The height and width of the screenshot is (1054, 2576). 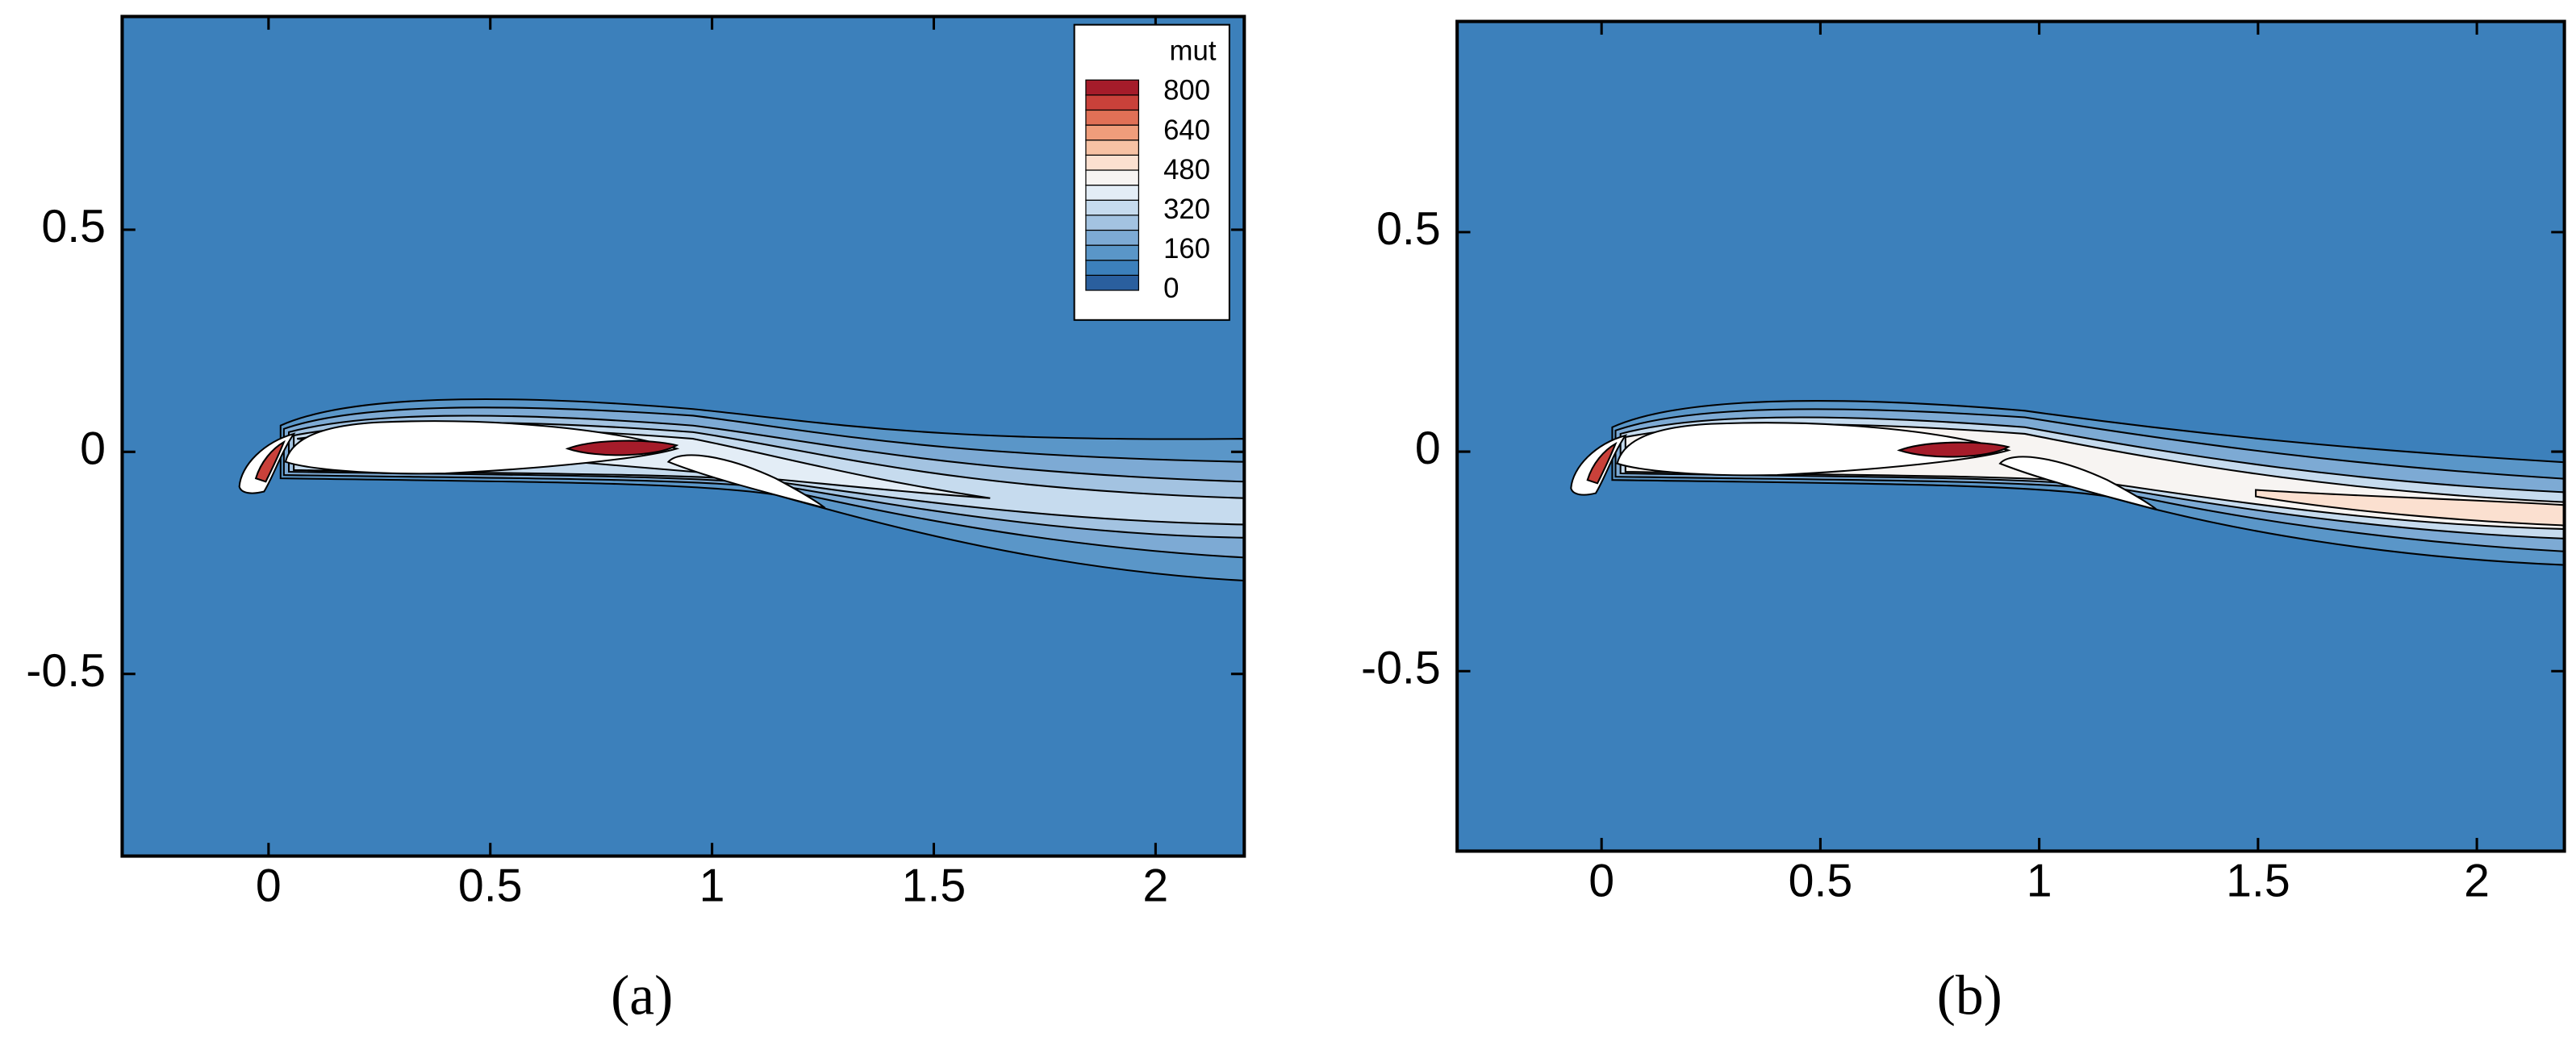 What do you see at coordinates (1186, 170) in the screenshot?
I see `colorbar-tick-label: 480` at bounding box center [1186, 170].